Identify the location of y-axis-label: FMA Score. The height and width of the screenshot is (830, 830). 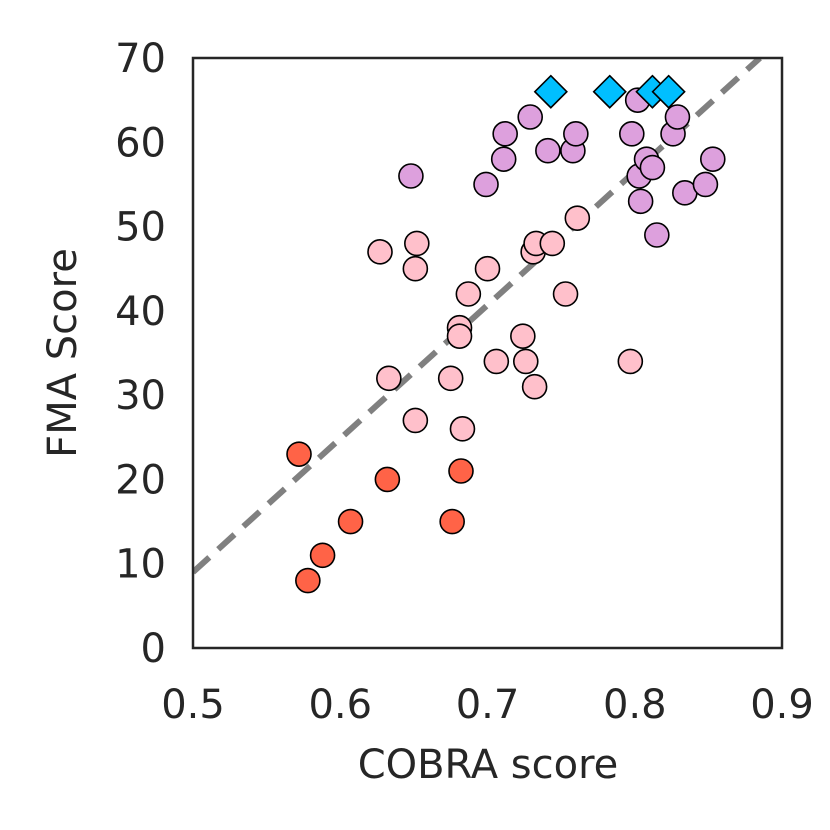
(63, 353).